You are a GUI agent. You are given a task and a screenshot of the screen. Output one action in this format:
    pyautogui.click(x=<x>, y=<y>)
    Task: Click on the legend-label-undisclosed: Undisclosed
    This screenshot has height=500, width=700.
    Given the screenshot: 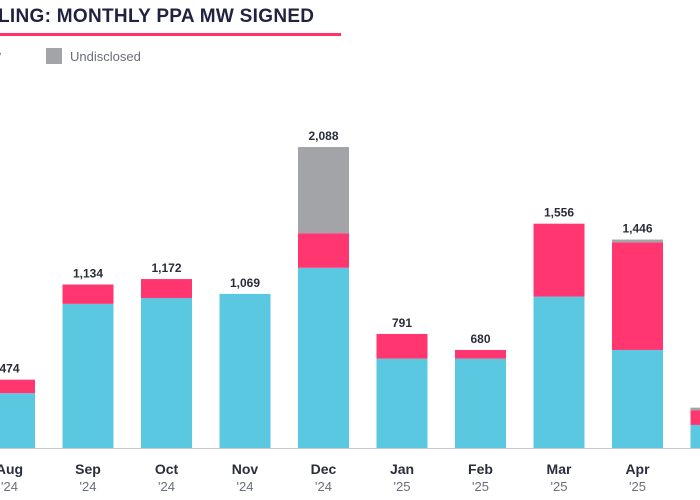 What is the action you would take?
    pyautogui.click(x=105, y=56)
    